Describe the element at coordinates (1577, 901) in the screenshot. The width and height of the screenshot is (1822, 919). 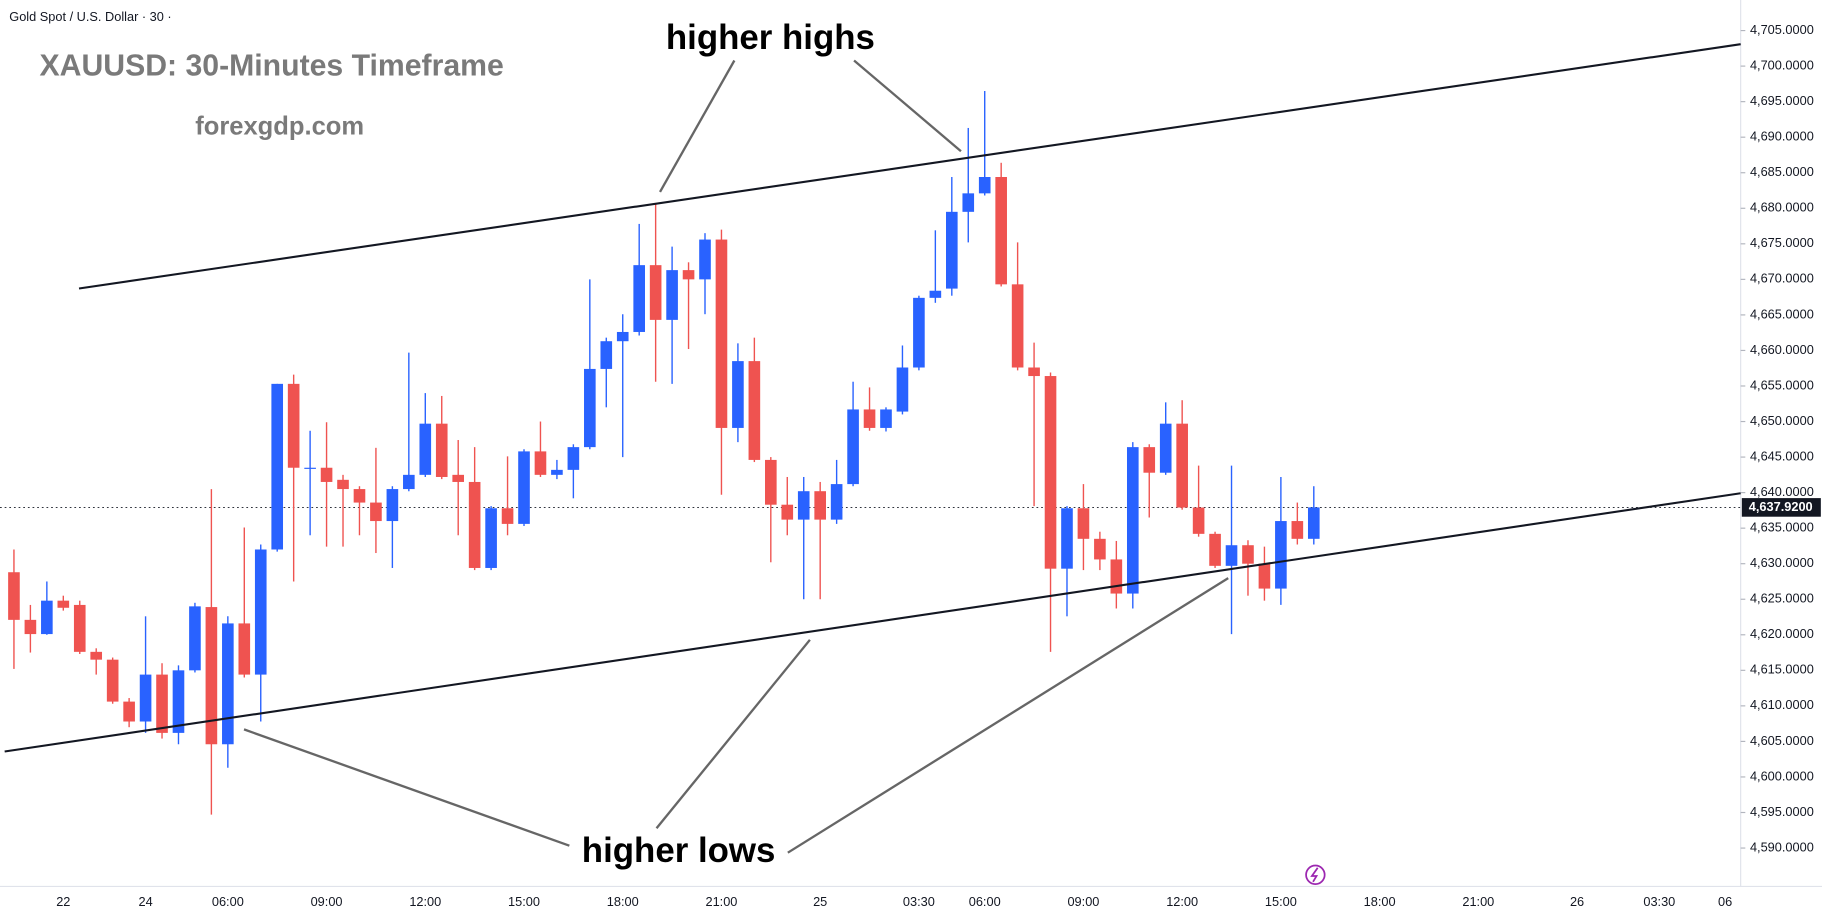
I see `x-tick-label: 26` at that location.